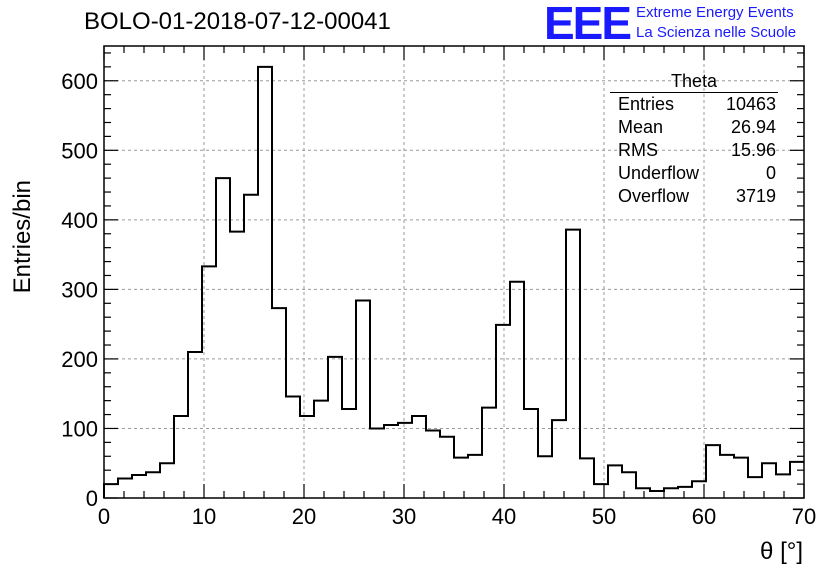 This screenshot has width=836, height=572. What do you see at coordinates (79, 150) in the screenshot?
I see `y-tick-label: 500` at bounding box center [79, 150].